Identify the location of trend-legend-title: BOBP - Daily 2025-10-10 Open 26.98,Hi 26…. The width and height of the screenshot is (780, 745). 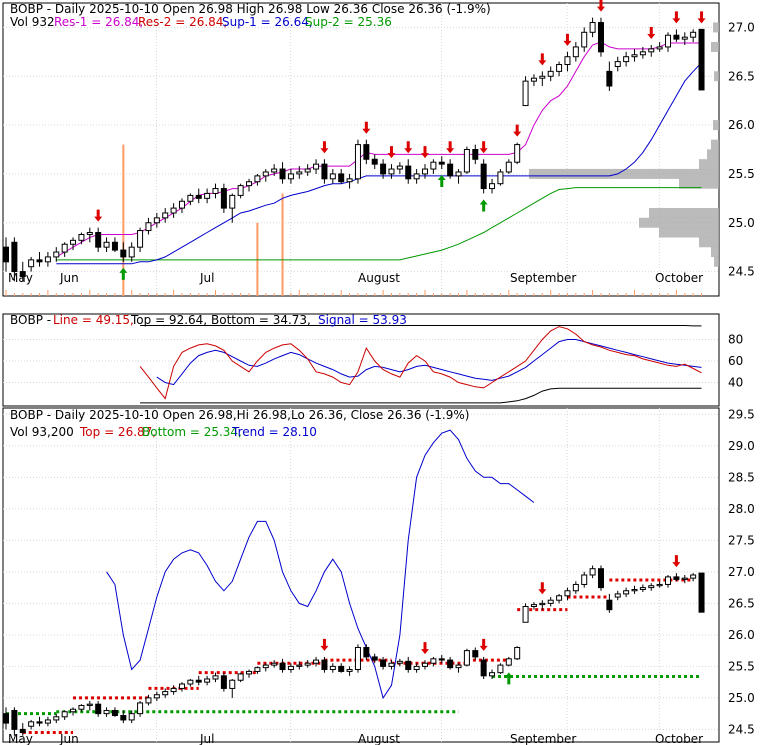
(239, 415).